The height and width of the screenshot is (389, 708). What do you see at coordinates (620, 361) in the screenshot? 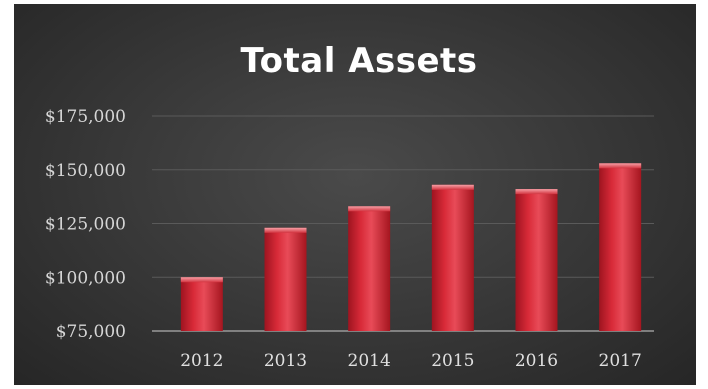
I see `x-tick-label: 2017` at bounding box center [620, 361].